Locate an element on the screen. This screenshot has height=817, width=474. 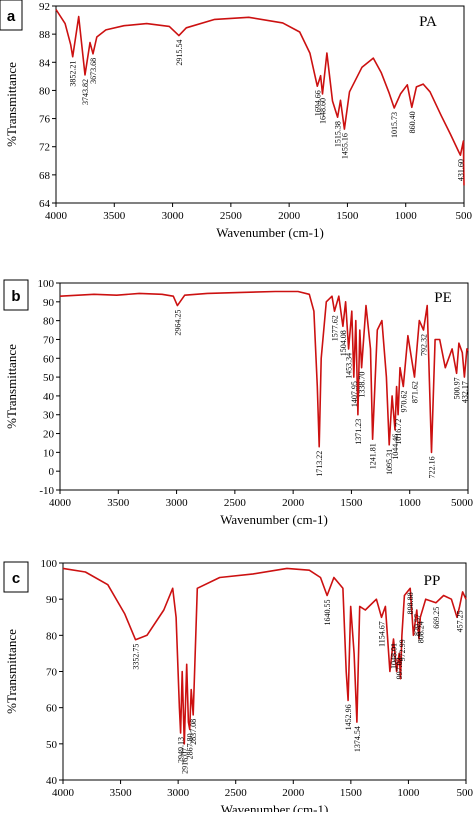
peak-label: 1154.67 is located at coordinates (382, 634).